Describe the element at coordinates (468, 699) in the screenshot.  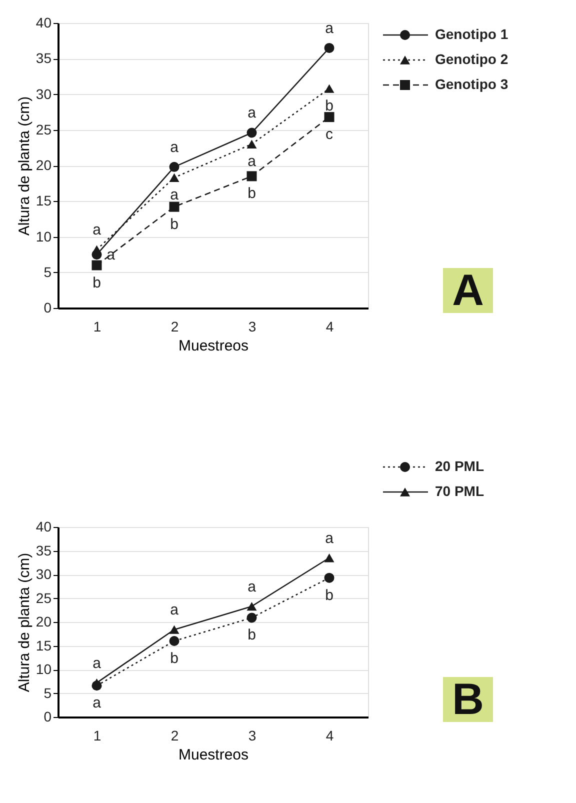
I see `text: B` at that location.